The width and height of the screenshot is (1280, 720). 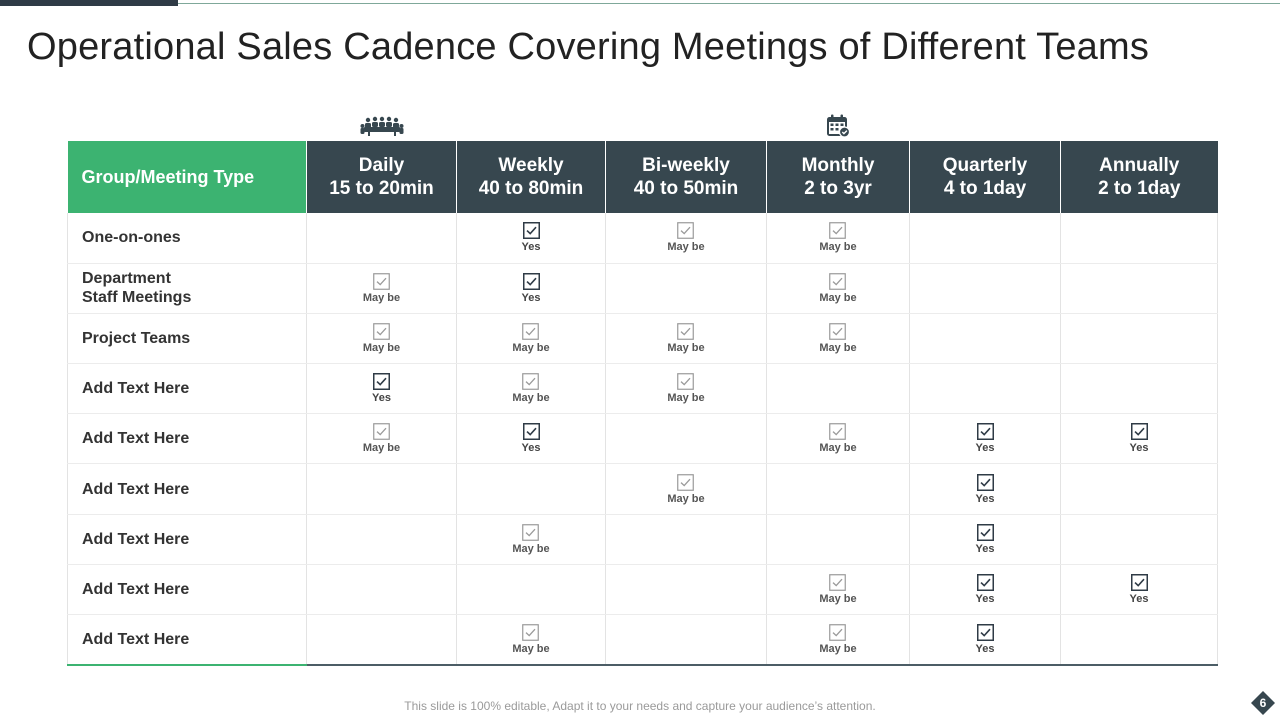 I want to click on table-row: Department Staff Meetings May be Yes May be, so click(x=642, y=288).